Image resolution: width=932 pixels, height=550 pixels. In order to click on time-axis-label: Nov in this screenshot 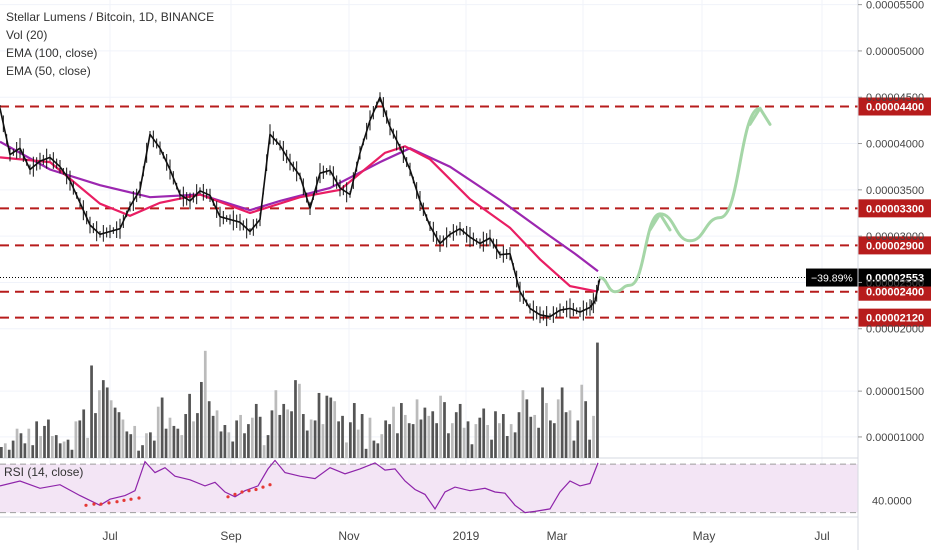, I will do `click(348, 536)`.